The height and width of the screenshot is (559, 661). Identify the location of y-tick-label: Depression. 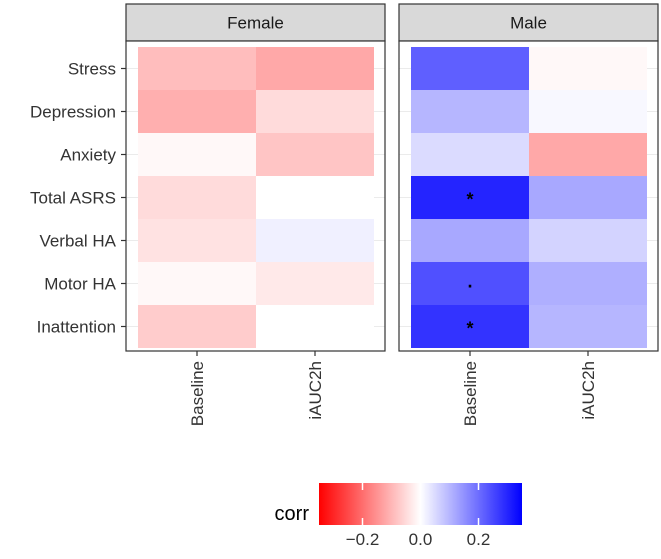
(73, 112).